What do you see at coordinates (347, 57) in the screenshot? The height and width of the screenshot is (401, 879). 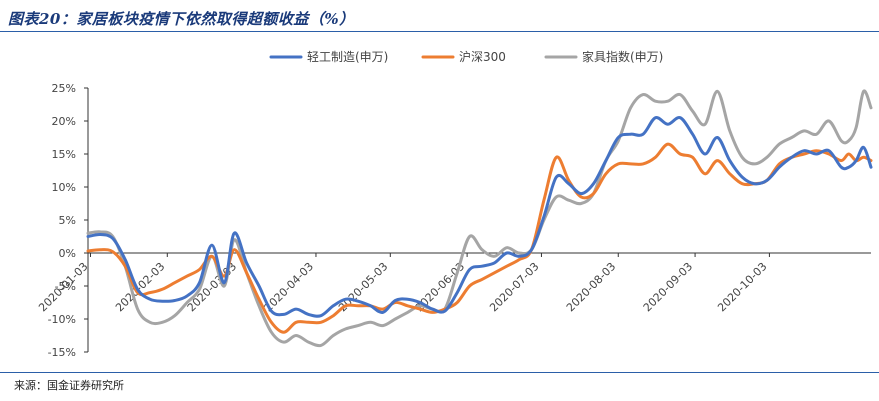 I see `legend-label-1: 轻工制造(申万)` at bounding box center [347, 57].